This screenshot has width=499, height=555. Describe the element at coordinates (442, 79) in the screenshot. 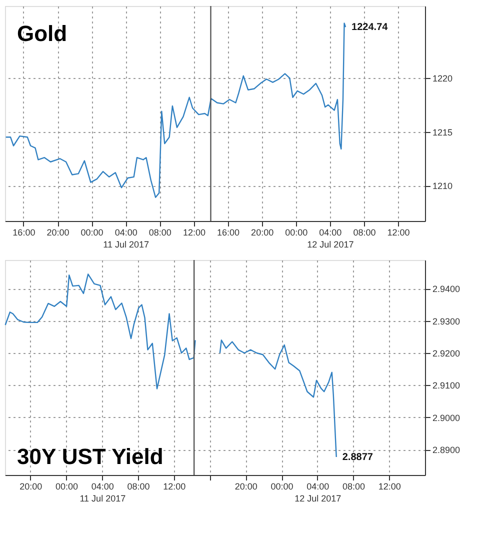

I see `y-tick-label: 1220` at that location.